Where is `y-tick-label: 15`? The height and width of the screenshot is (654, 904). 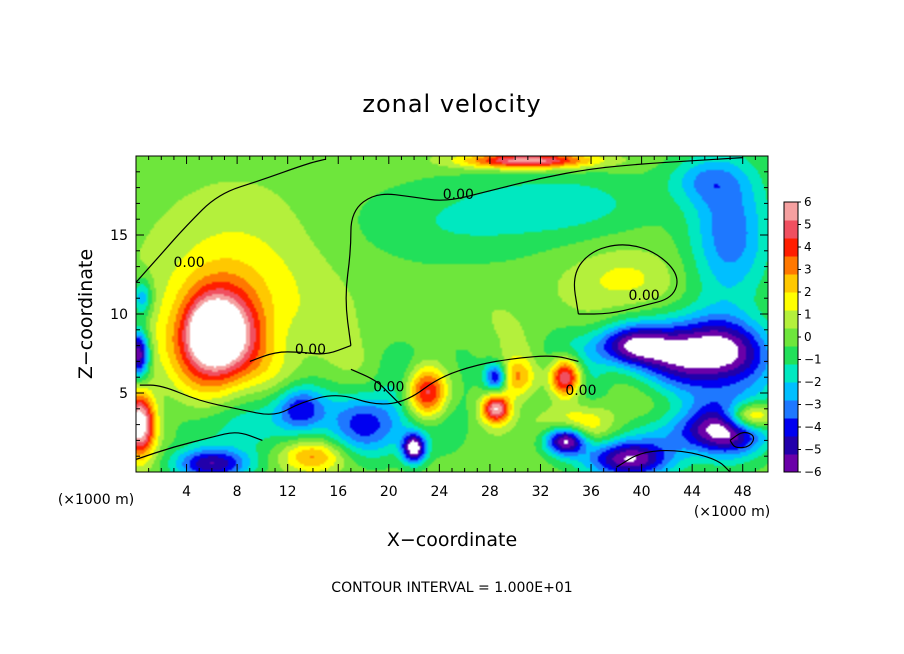
y-tick-label: 15 is located at coordinates (119, 236).